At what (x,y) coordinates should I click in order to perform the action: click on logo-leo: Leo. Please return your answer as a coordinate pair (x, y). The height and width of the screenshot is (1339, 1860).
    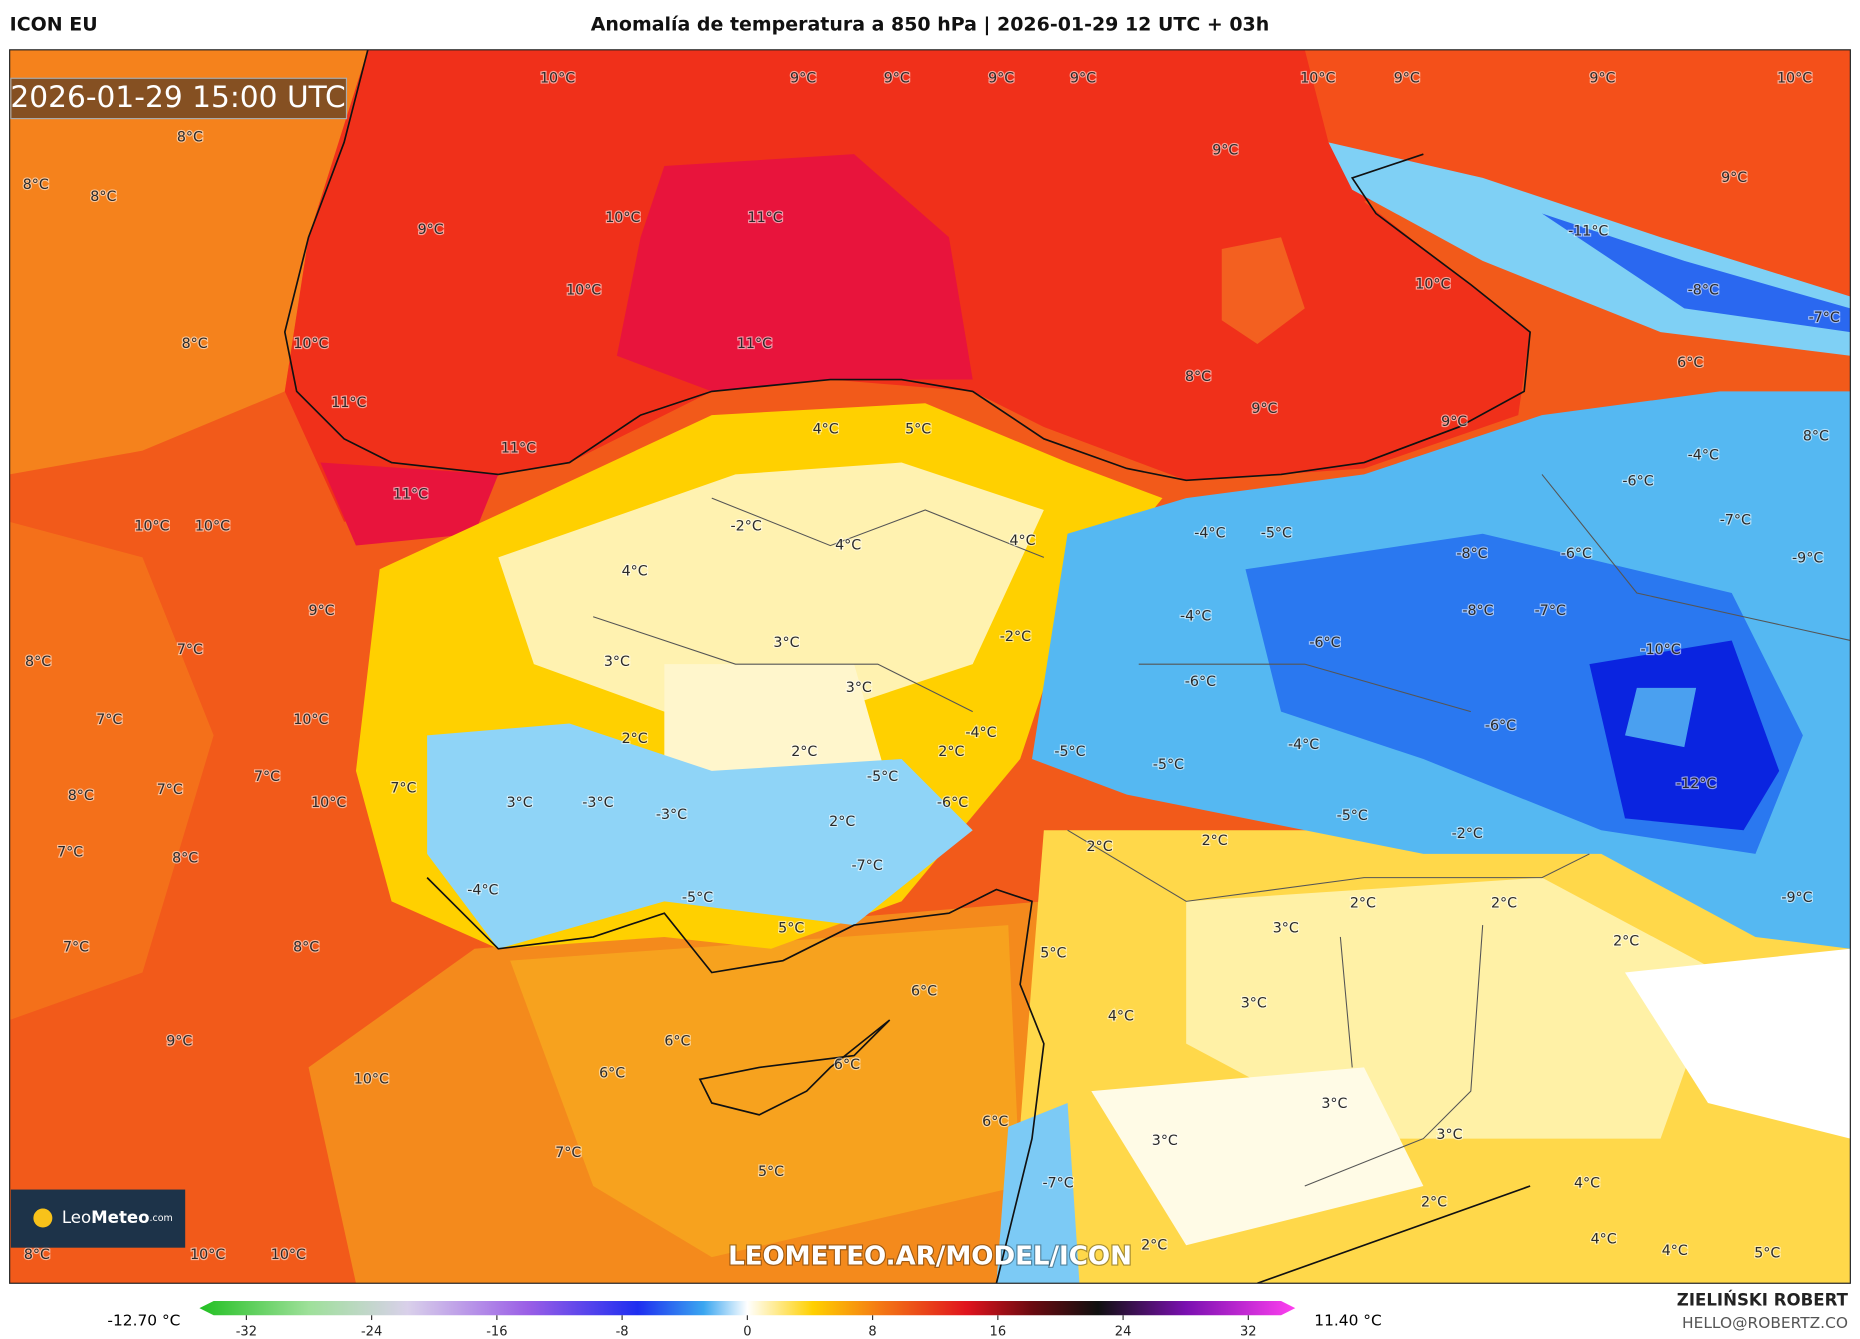
    Looking at the image, I should click on (76, 1217).